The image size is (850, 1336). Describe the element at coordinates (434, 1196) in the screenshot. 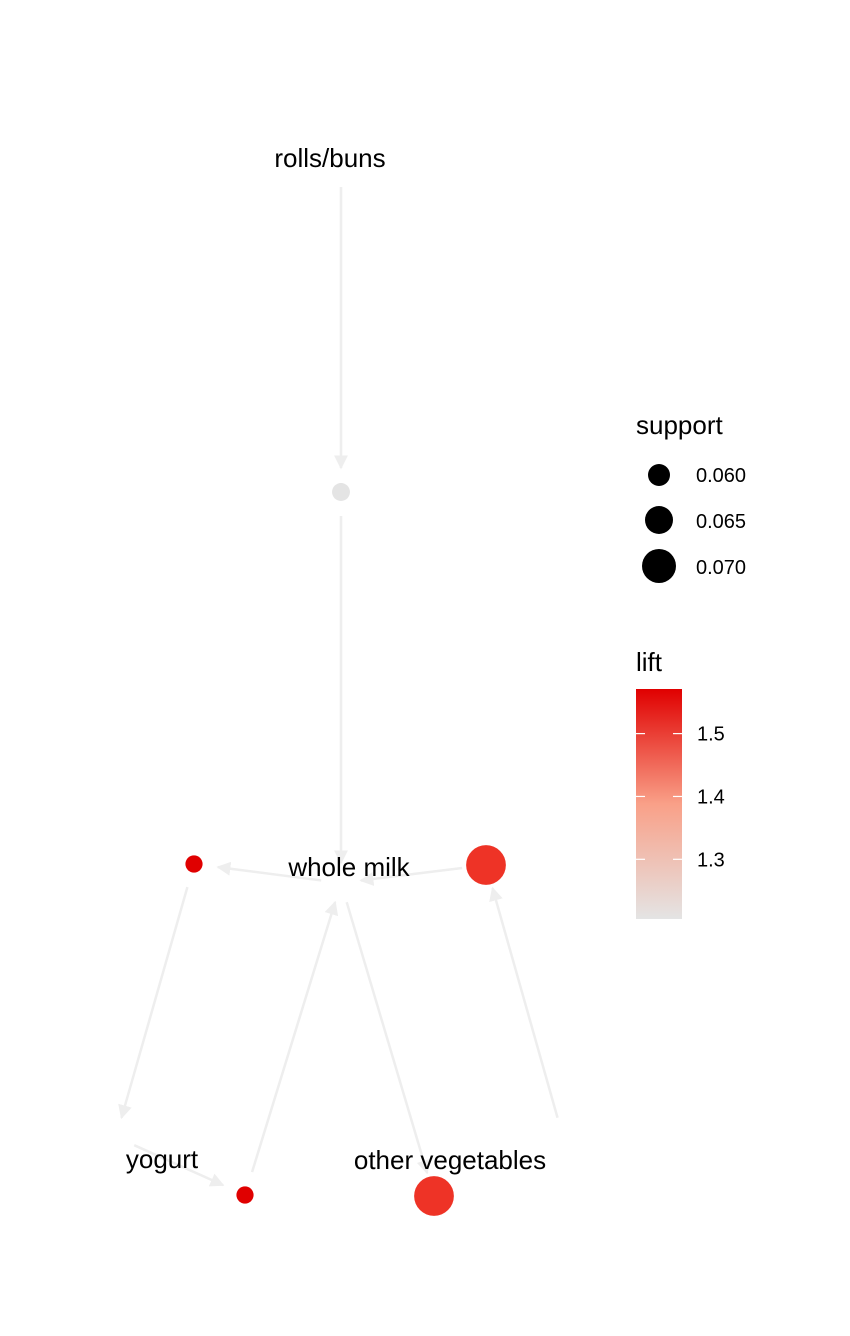

I see `rule-node-rule5` at that location.